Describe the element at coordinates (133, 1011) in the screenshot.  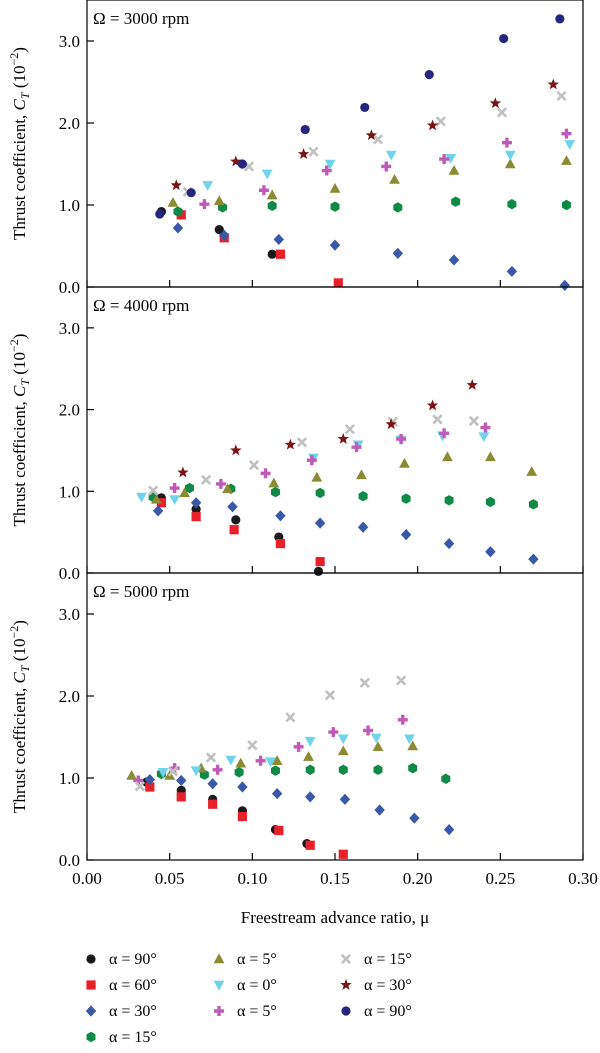
I see `legend-label: α = 30°` at that location.